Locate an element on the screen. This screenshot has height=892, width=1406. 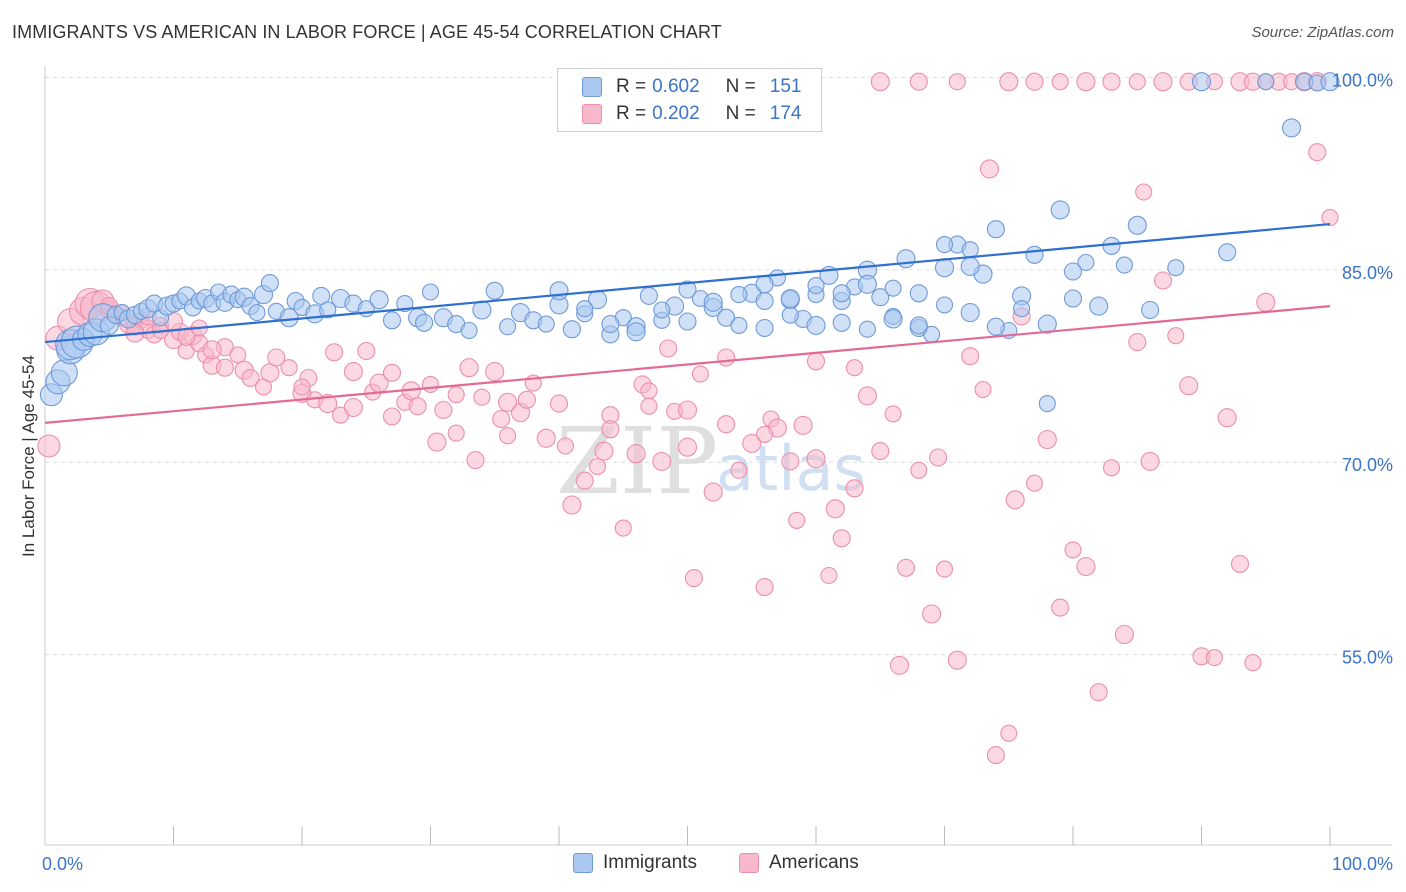
y-tick-label: 55.0% is located at coordinates (1367, 658).